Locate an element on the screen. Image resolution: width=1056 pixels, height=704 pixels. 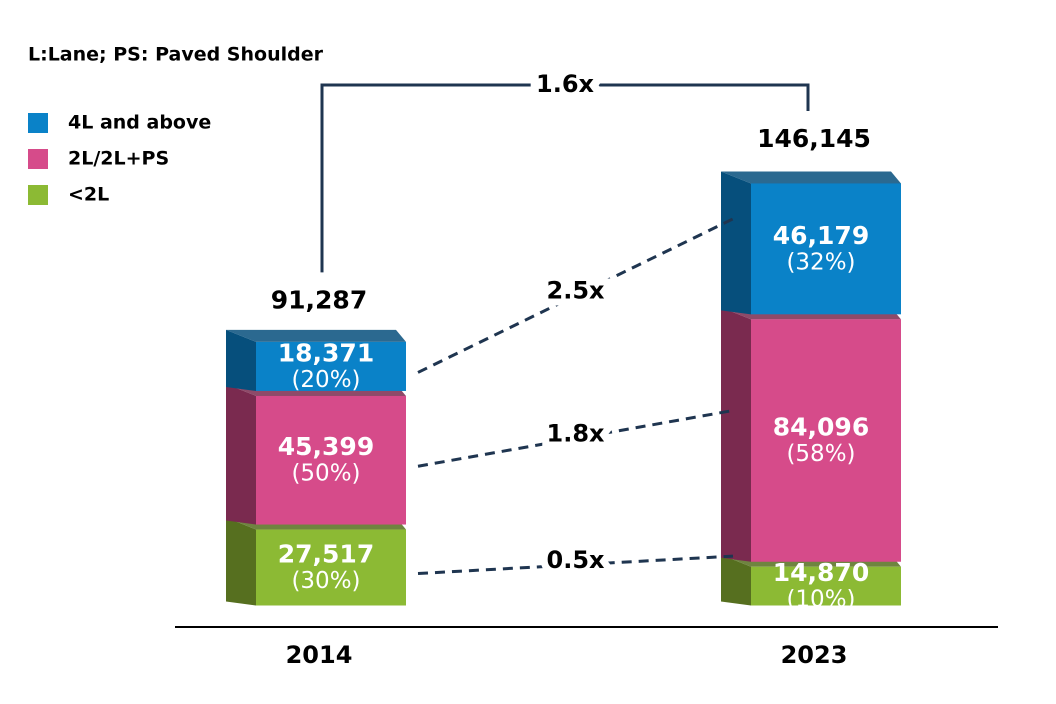
value-label: 45,399 is located at coordinates (326, 446).